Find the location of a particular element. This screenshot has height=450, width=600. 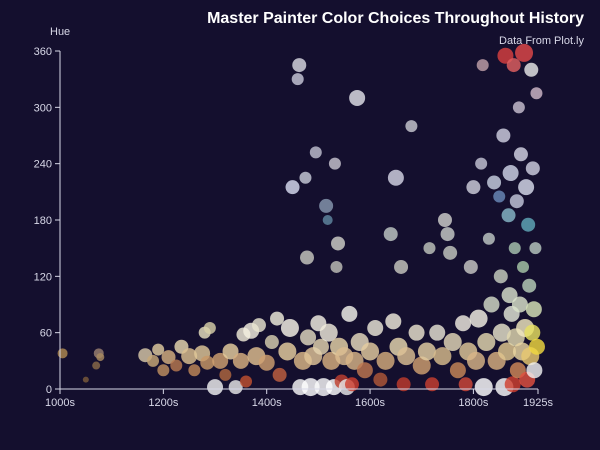

y-tick-label: 300 is located at coordinates (43, 108).